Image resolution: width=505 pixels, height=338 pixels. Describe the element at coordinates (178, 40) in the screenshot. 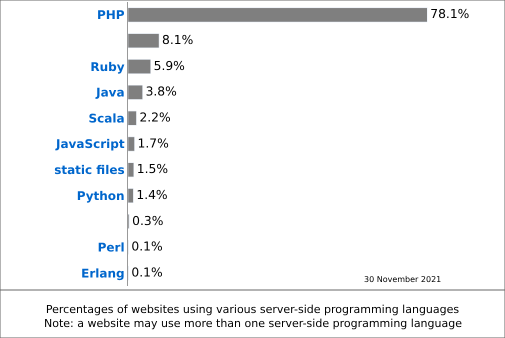

I see `data-label: 8.1%` at that location.